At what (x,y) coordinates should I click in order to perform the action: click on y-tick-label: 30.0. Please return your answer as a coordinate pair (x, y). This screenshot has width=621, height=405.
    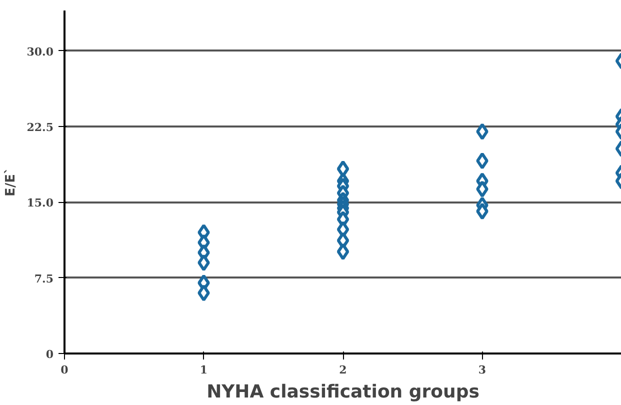
    Looking at the image, I should click on (40, 51).